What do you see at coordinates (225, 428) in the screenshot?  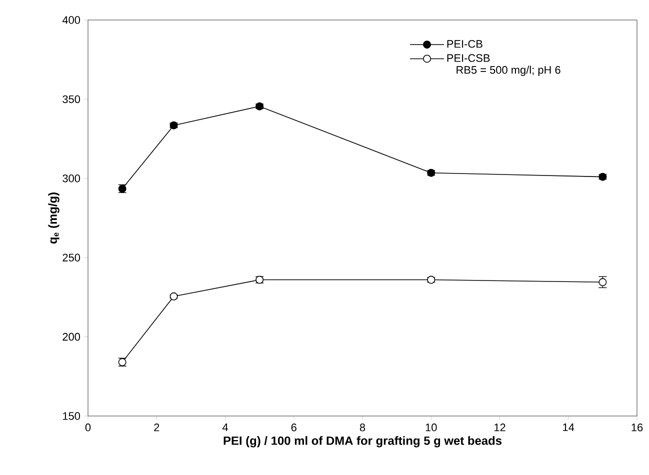 I see `x-tick-label: 4` at bounding box center [225, 428].